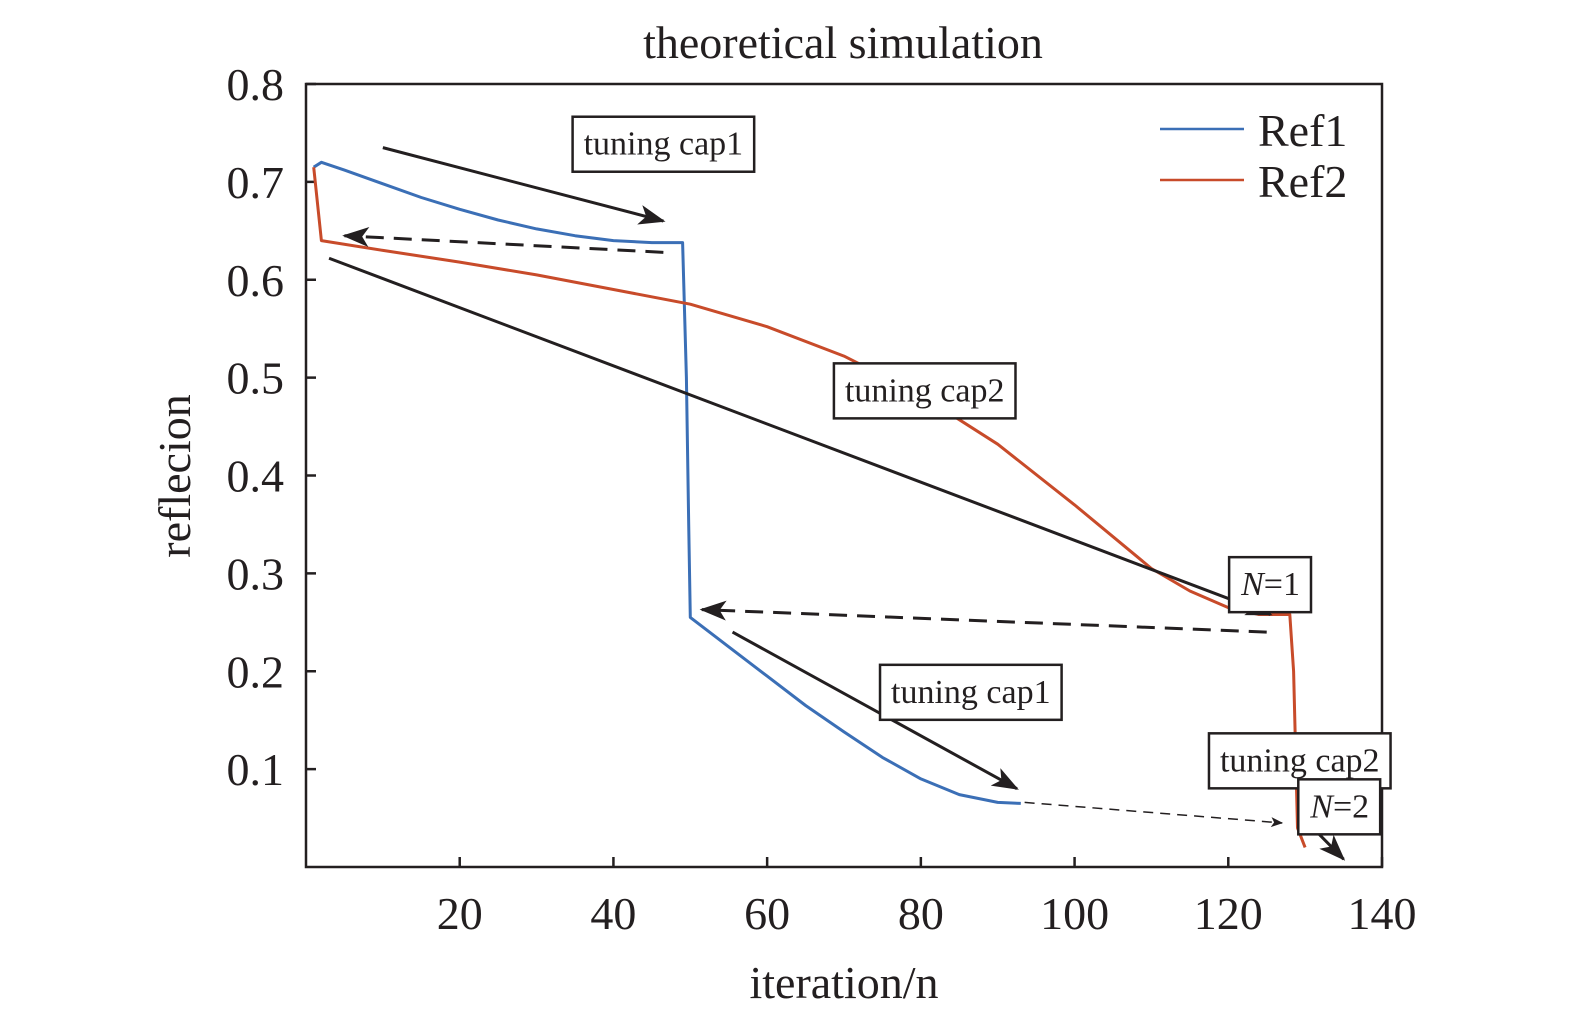  Describe the element at coordinates (843, 982) in the screenshot. I see `x-axis-title: iteration/n` at that location.